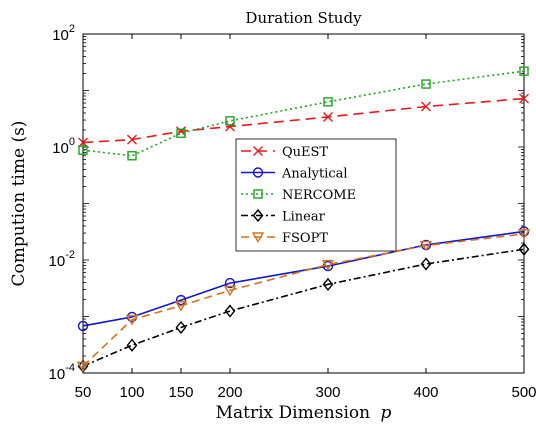  What do you see at coordinates (70, 255) in the screenshot?
I see `y-tick-exponent: -2` at bounding box center [70, 255].